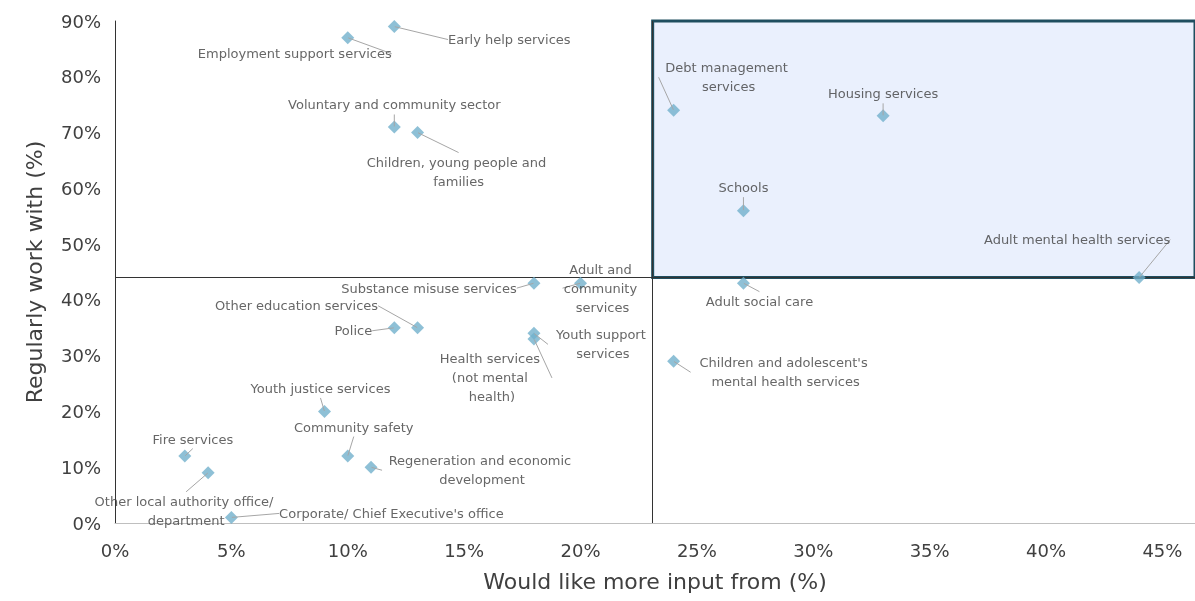 Image resolution: width=1195 pixels, height=601 pixels. I want to click on y-tick-label: 90%, so click(80, 21).